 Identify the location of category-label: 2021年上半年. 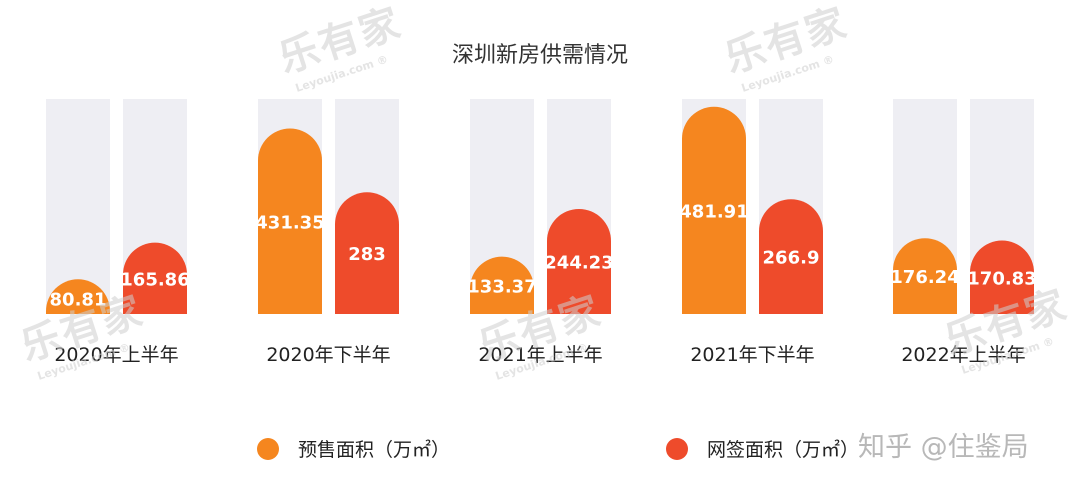
(540, 355).